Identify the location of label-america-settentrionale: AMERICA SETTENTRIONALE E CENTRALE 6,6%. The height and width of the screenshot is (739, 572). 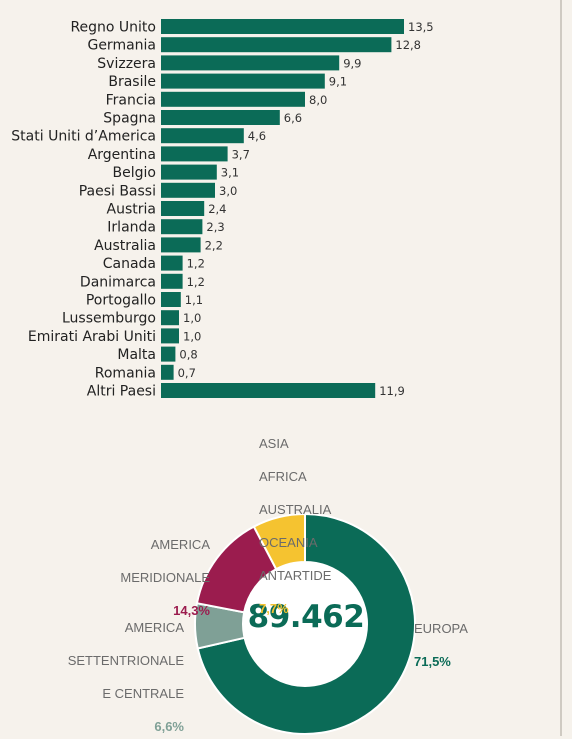
(107, 669).